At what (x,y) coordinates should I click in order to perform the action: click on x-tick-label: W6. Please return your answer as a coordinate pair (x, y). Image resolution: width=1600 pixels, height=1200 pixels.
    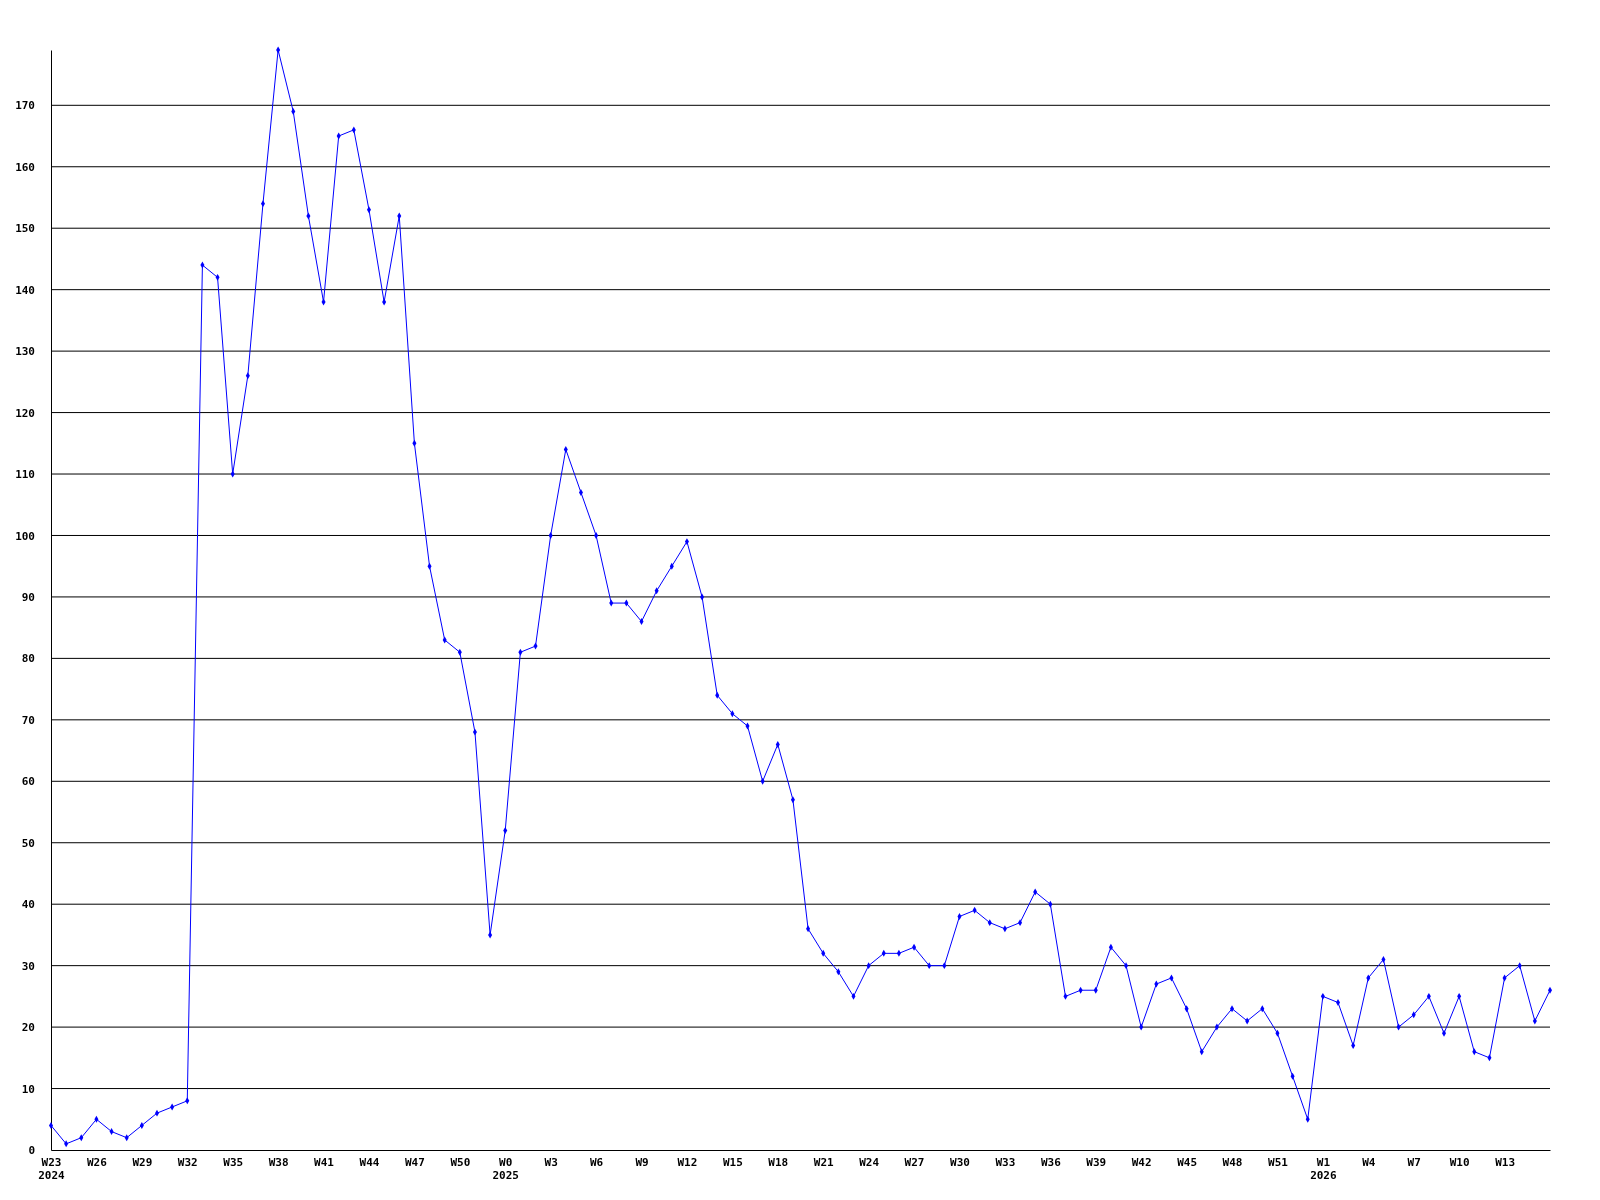
    Looking at the image, I should click on (596, 1162).